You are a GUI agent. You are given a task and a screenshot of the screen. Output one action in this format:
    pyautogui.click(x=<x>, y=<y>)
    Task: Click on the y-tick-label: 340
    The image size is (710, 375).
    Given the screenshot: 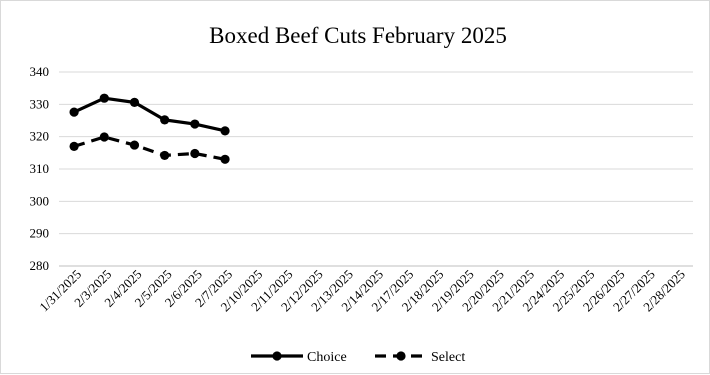 What is the action you would take?
    pyautogui.click(x=40, y=71)
    